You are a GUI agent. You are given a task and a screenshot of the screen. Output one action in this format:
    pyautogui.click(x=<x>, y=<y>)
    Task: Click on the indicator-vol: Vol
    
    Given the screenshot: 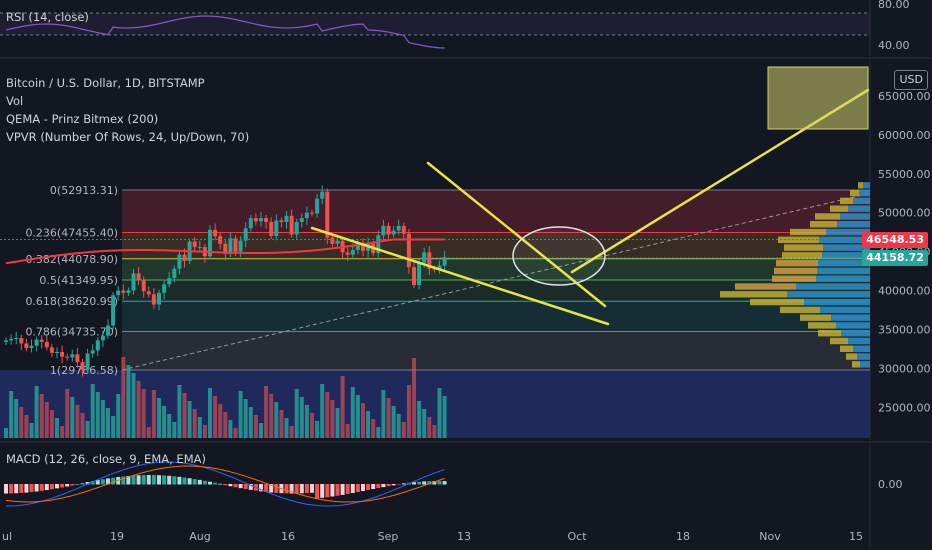 What is the action you would take?
    pyautogui.click(x=15, y=101)
    